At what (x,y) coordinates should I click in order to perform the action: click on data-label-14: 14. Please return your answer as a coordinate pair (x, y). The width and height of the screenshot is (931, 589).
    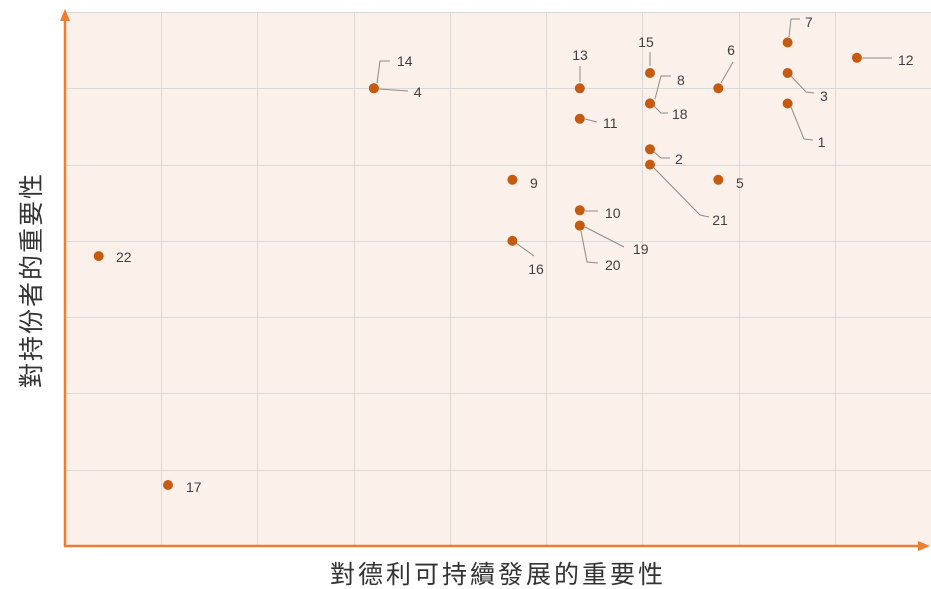
    Looking at the image, I should click on (405, 61).